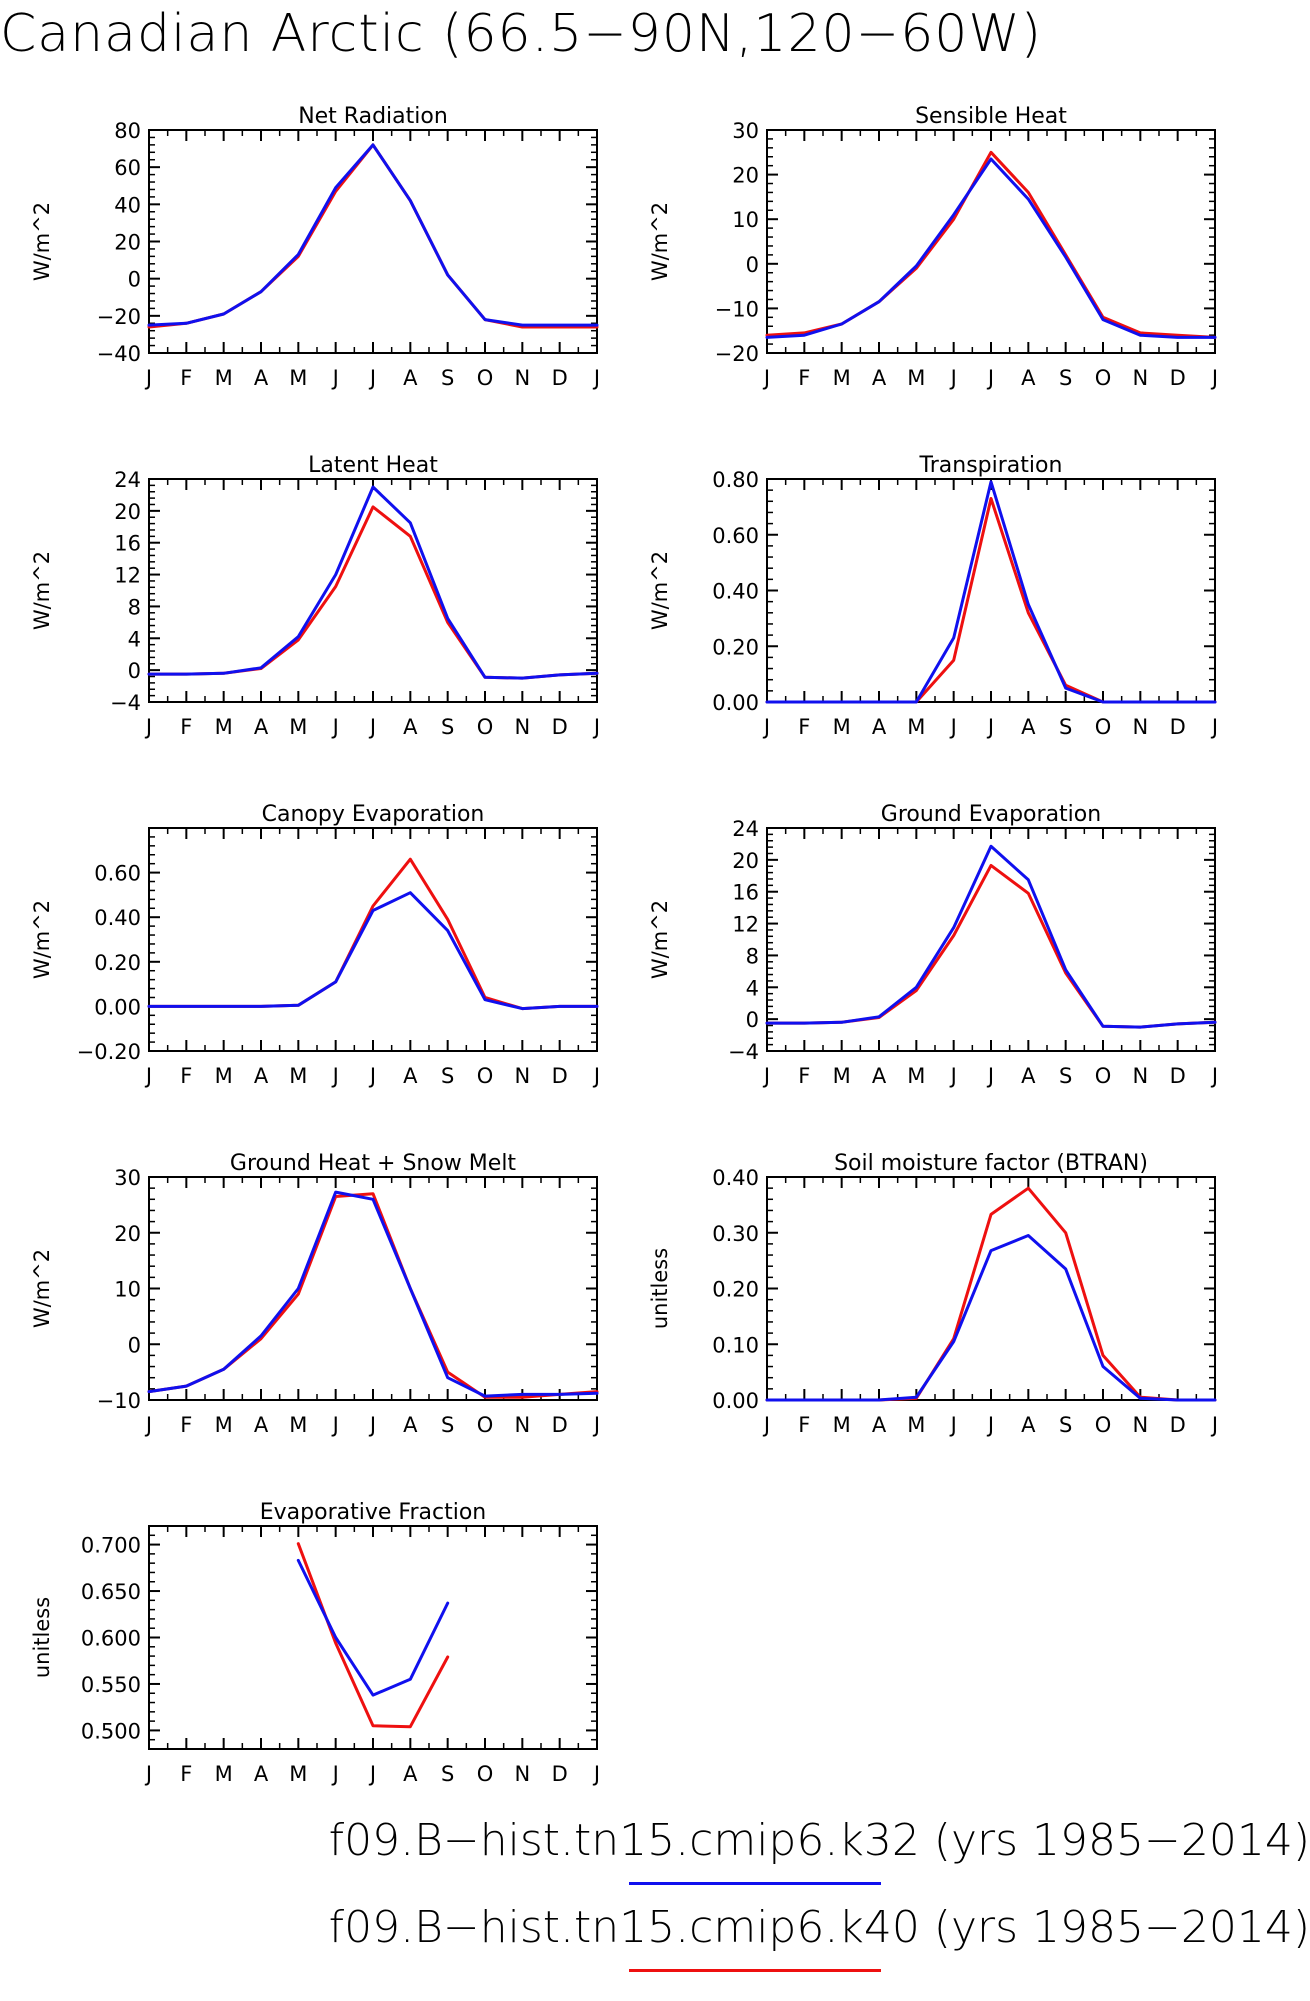 The height and width of the screenshot is (2001, 1310). What do you see at coordinates (111, 1731) in the screenshot?
I see `y-tick-label: 0.500` at bounding box center [111, 1731].